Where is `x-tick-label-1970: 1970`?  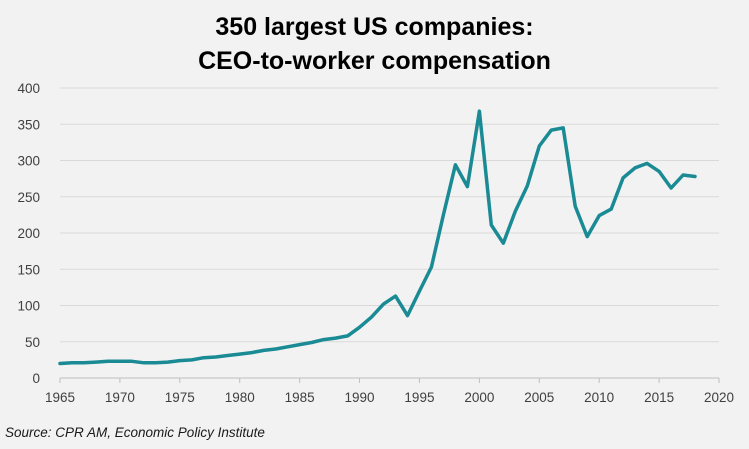
x-tick-label-1970: 1970 is located at coordinates (120, 397).